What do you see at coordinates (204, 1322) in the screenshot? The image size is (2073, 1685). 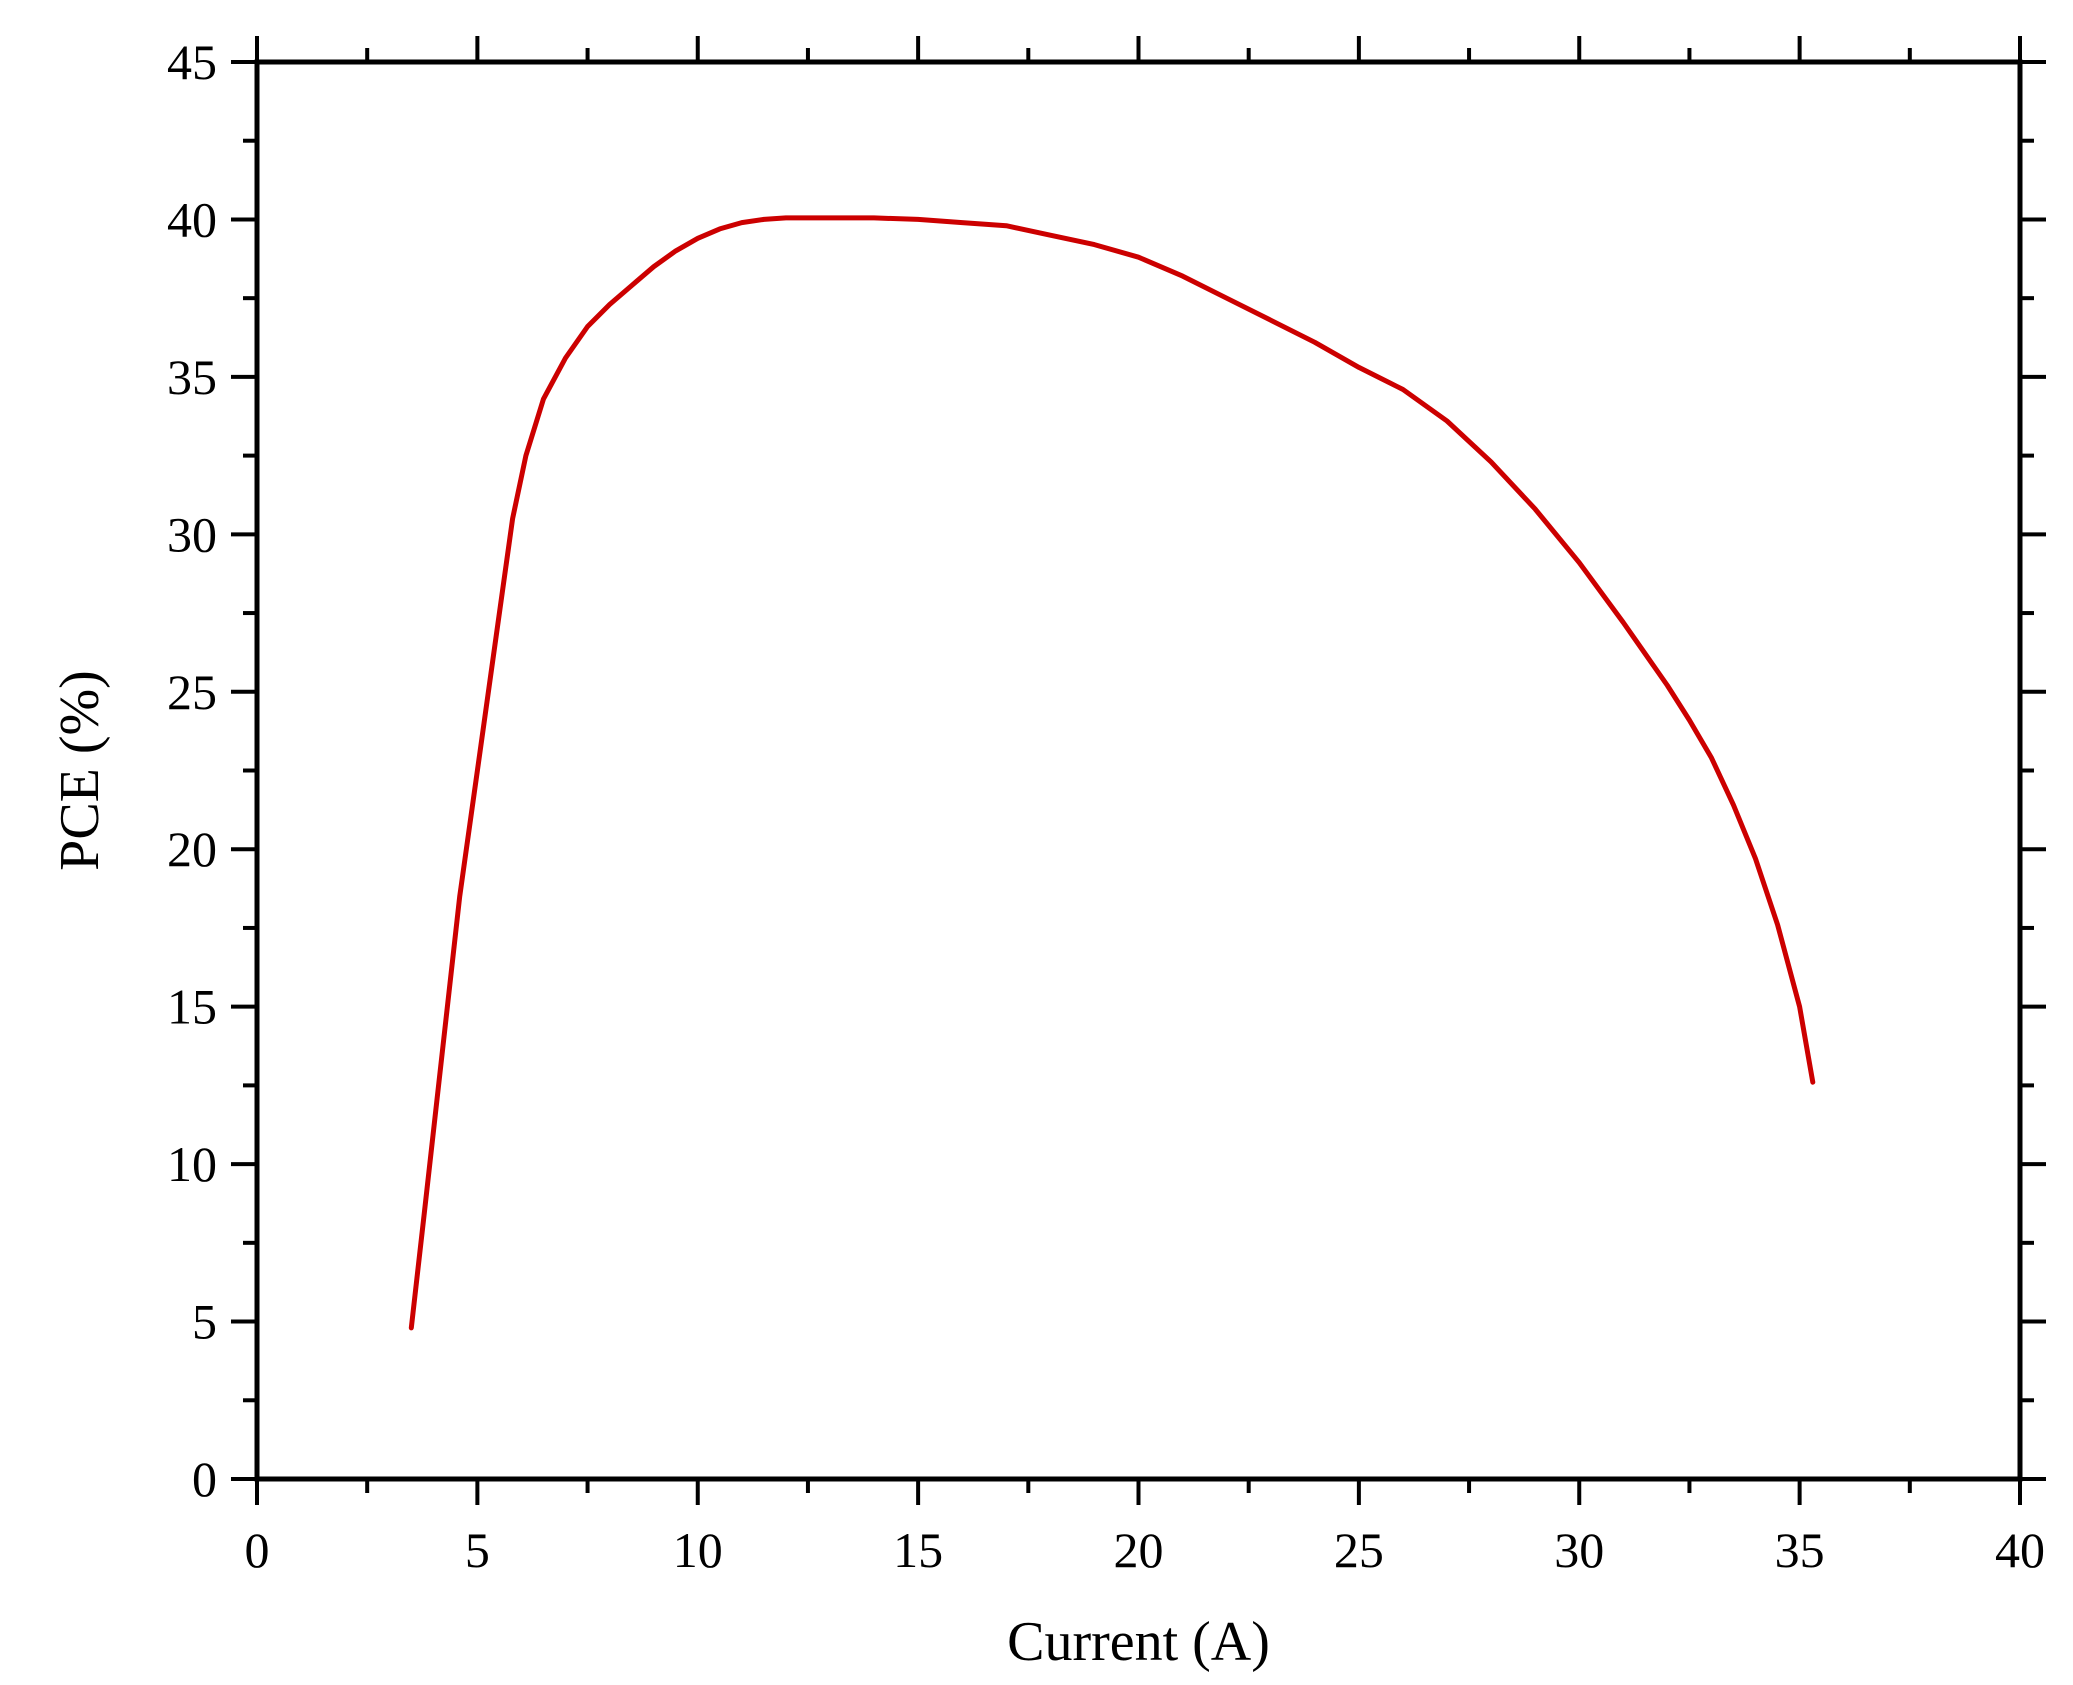 I see `y-tick-label: 5` at bounding box center [204, 1322].